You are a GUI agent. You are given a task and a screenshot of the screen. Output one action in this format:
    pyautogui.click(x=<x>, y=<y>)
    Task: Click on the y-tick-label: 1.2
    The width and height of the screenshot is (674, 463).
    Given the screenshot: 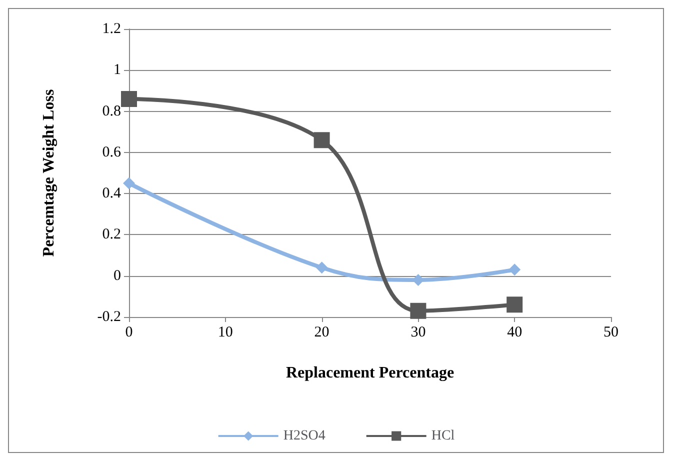 What is the action you would take?
    pyautogui.click(x=111, y=29)
    